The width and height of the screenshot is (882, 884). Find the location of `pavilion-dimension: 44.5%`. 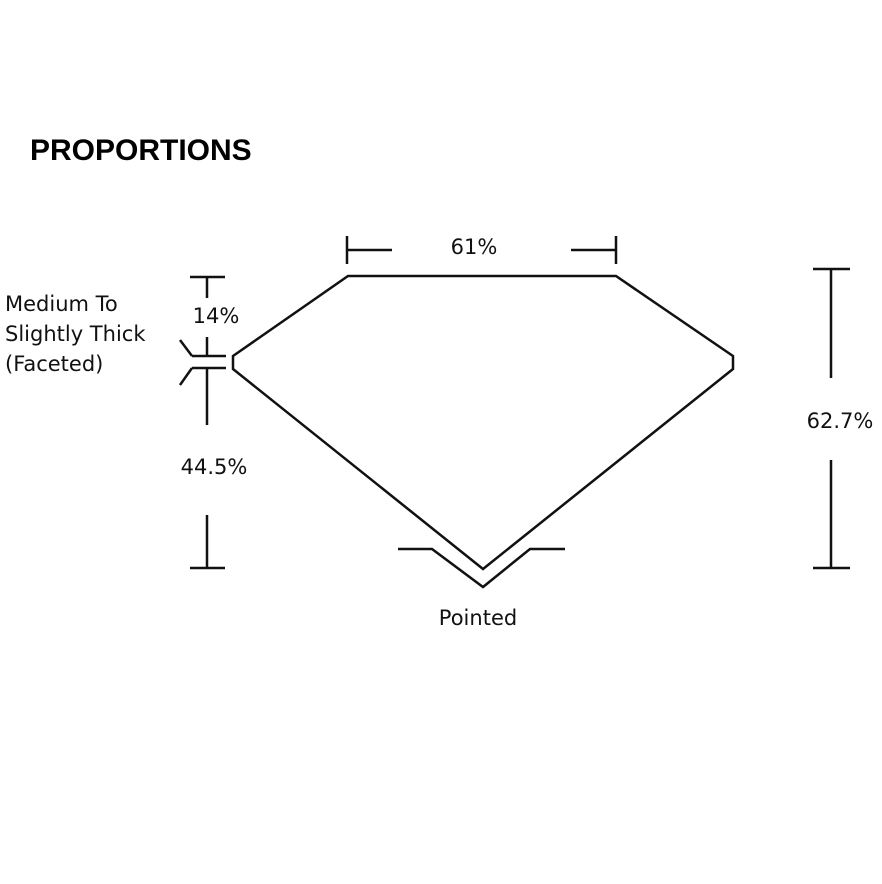

pavilion-dimension: 44.5% is located at coordinates (213, 468).